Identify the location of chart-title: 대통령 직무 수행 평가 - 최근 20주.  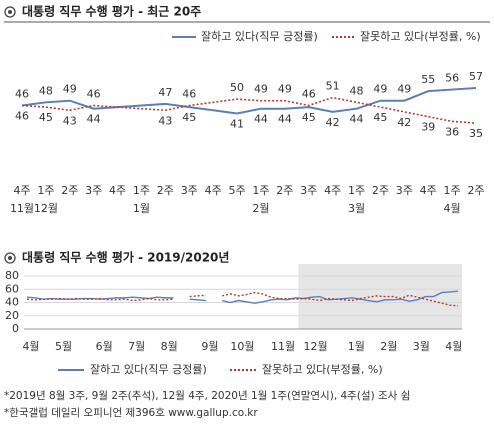
(111, 11).